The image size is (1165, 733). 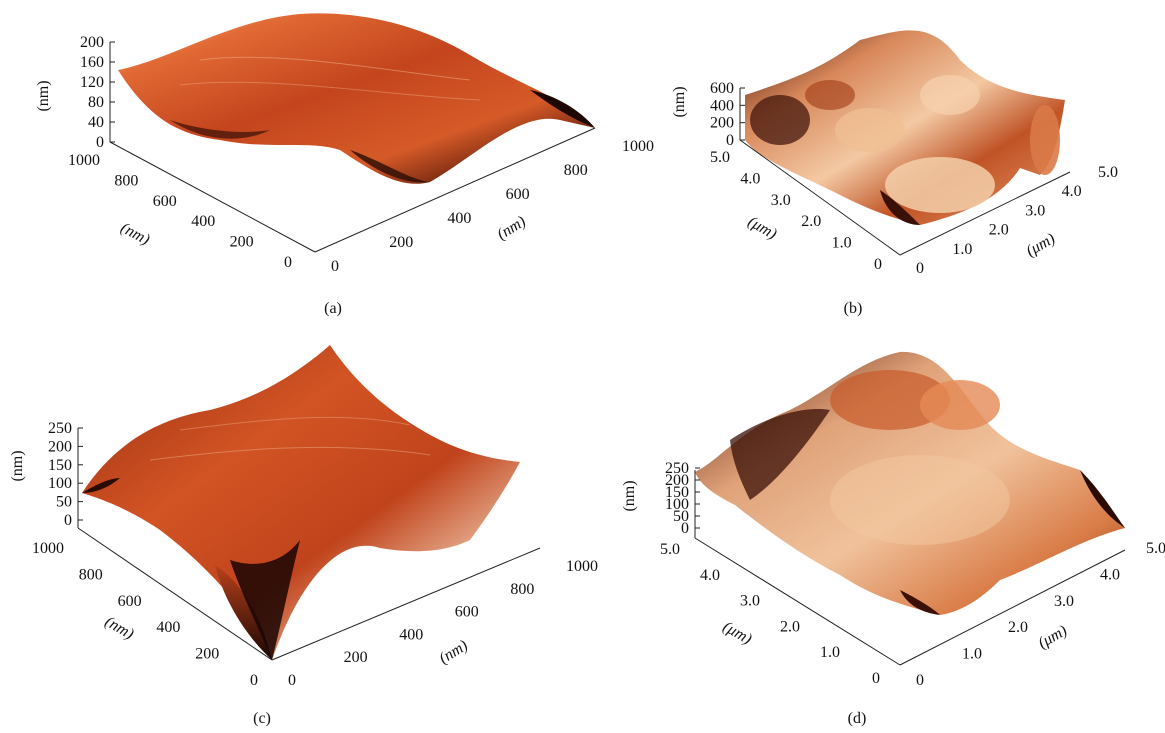 I want to click on z-tick-label: 600, so click(x=722, y=88).